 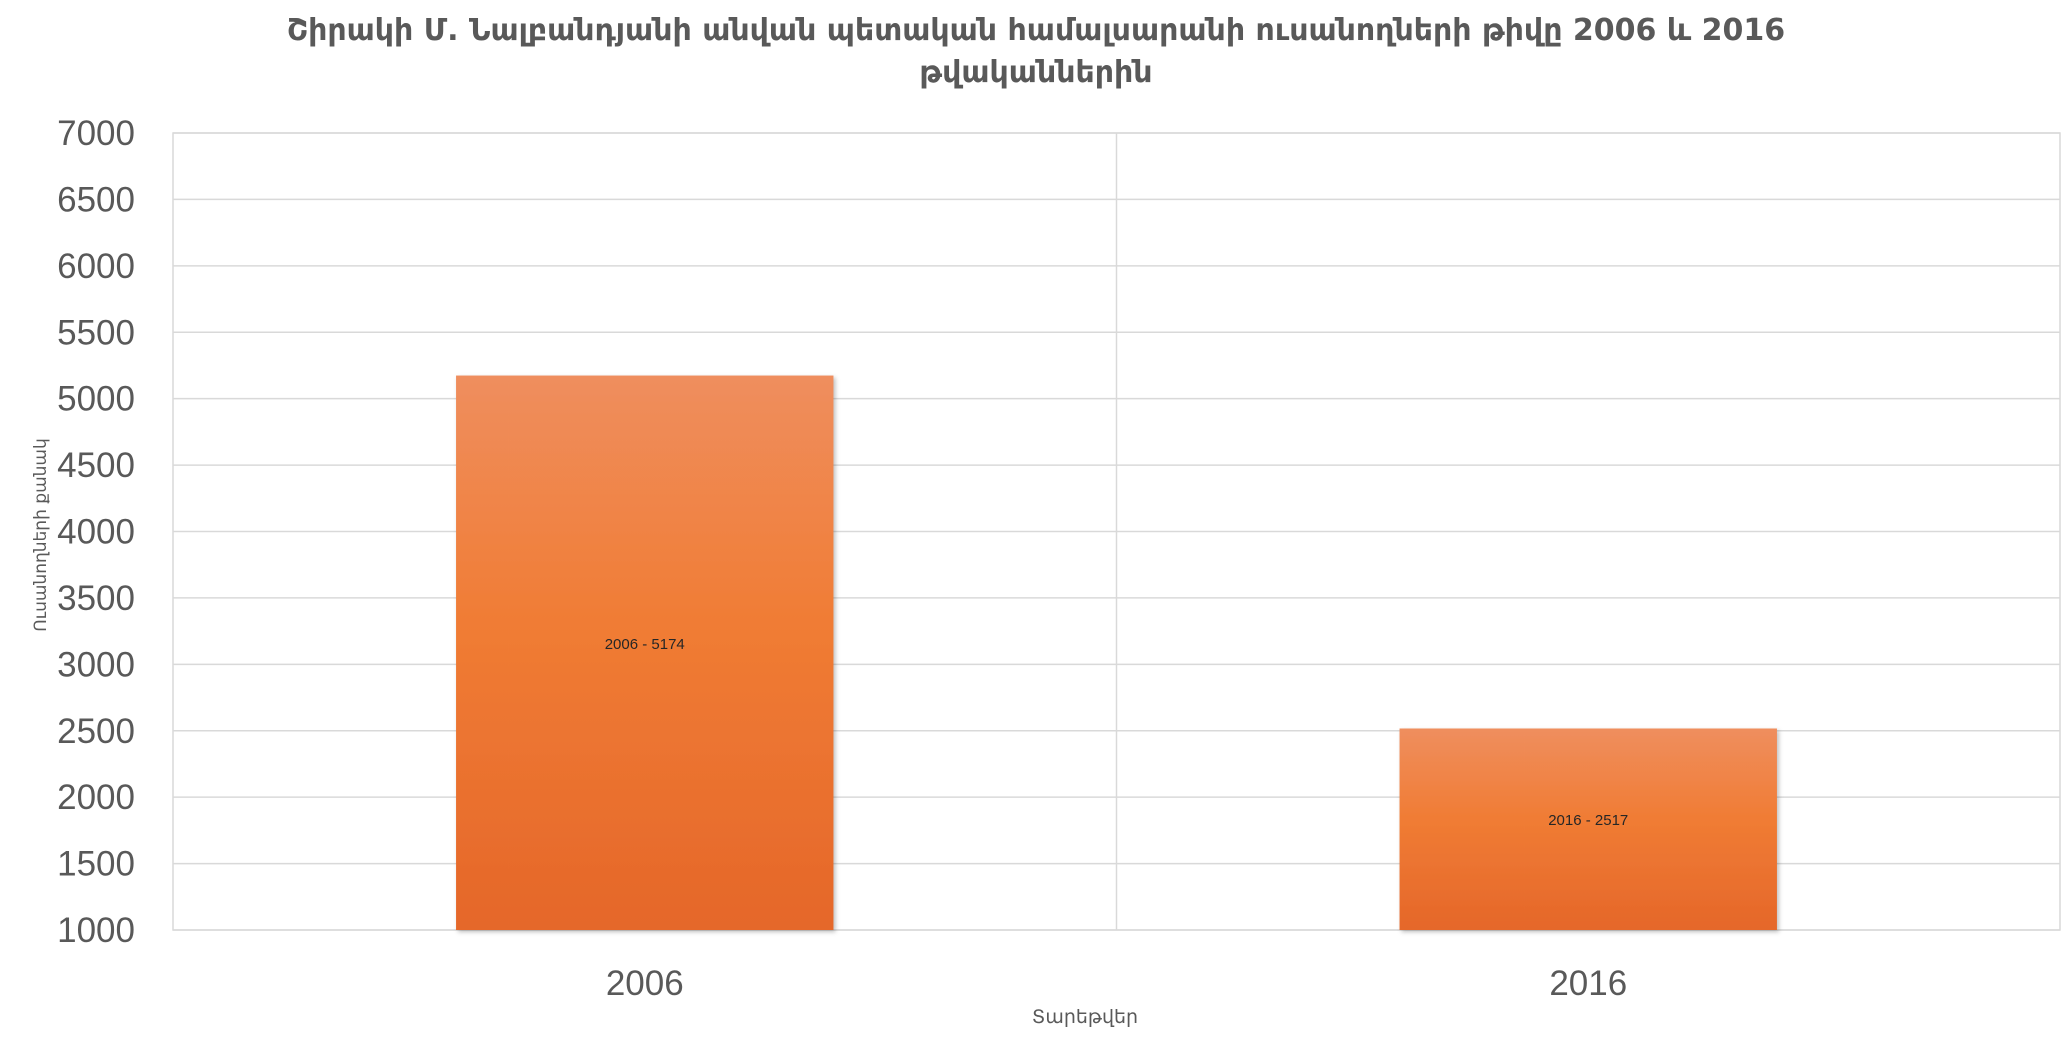 I want to click on y-tick-label: 3500, so click(x=96, y=598).